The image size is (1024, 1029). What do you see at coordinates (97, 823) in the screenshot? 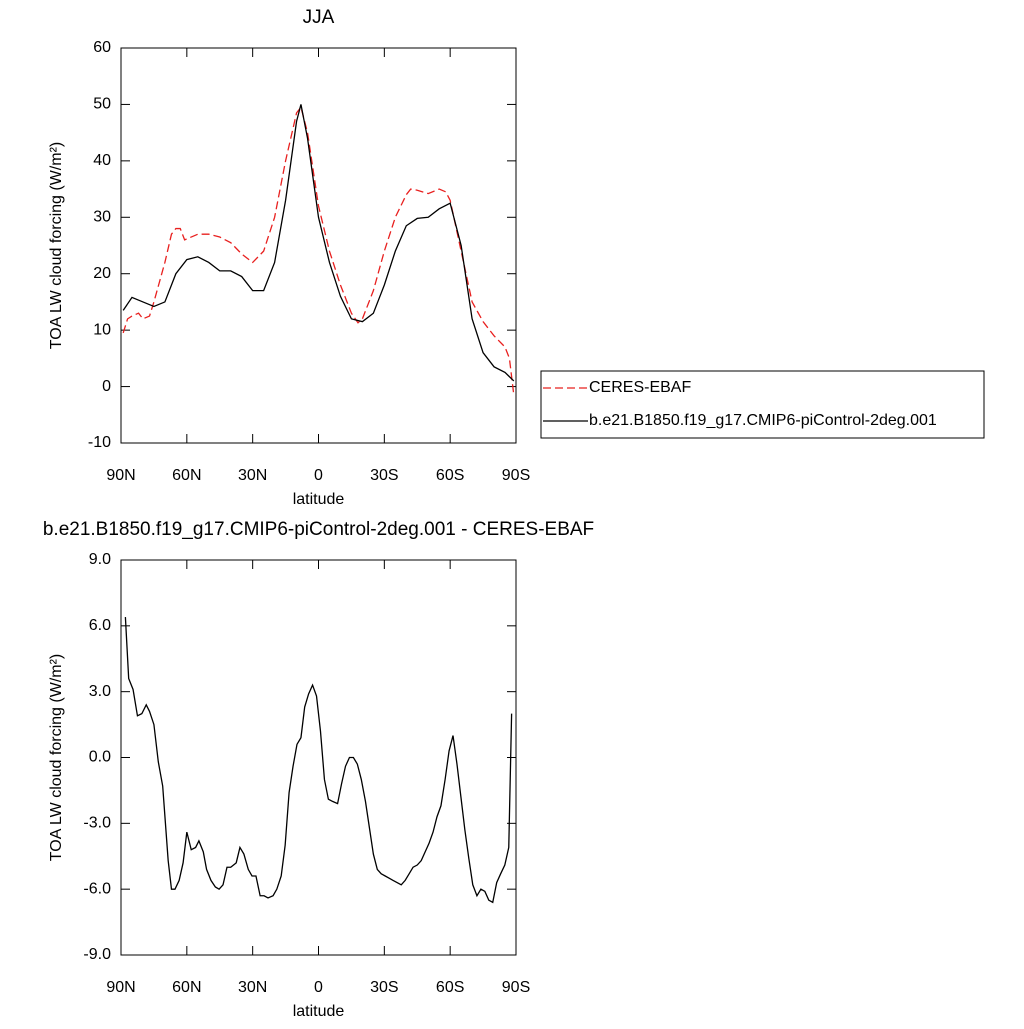
I see `y-tick-label: -3.0` at bounding box center [97, 823].